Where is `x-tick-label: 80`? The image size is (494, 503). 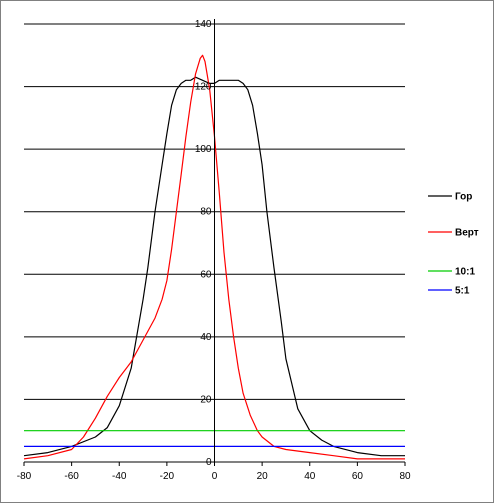
x-tick-label: 80 is located at coordinates (405, 476).